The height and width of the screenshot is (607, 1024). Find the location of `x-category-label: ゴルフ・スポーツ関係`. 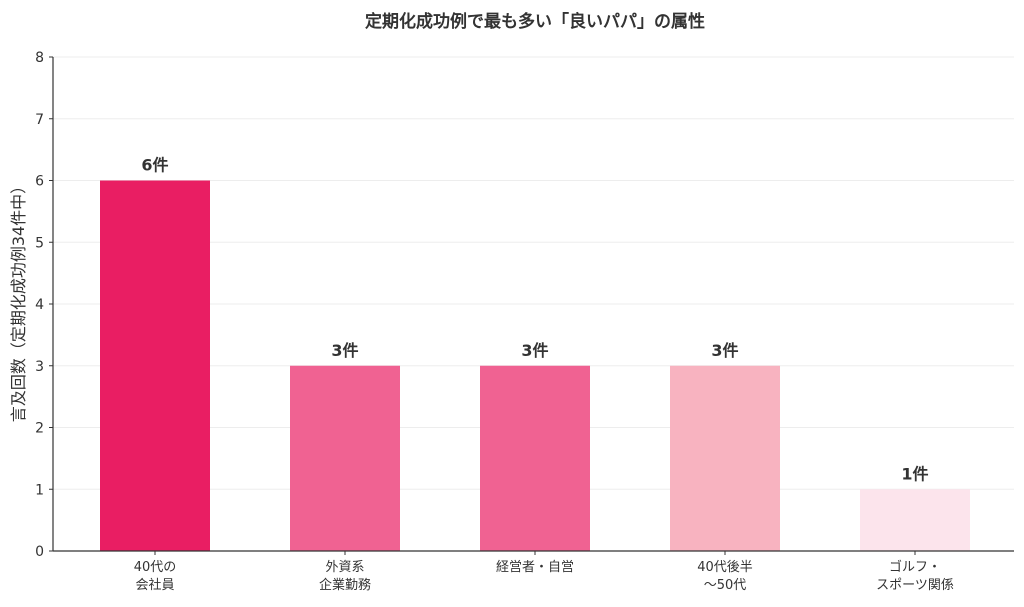

x-category-label: ゴルフ・スポーツ関係 is located at coordinates (915, 576).